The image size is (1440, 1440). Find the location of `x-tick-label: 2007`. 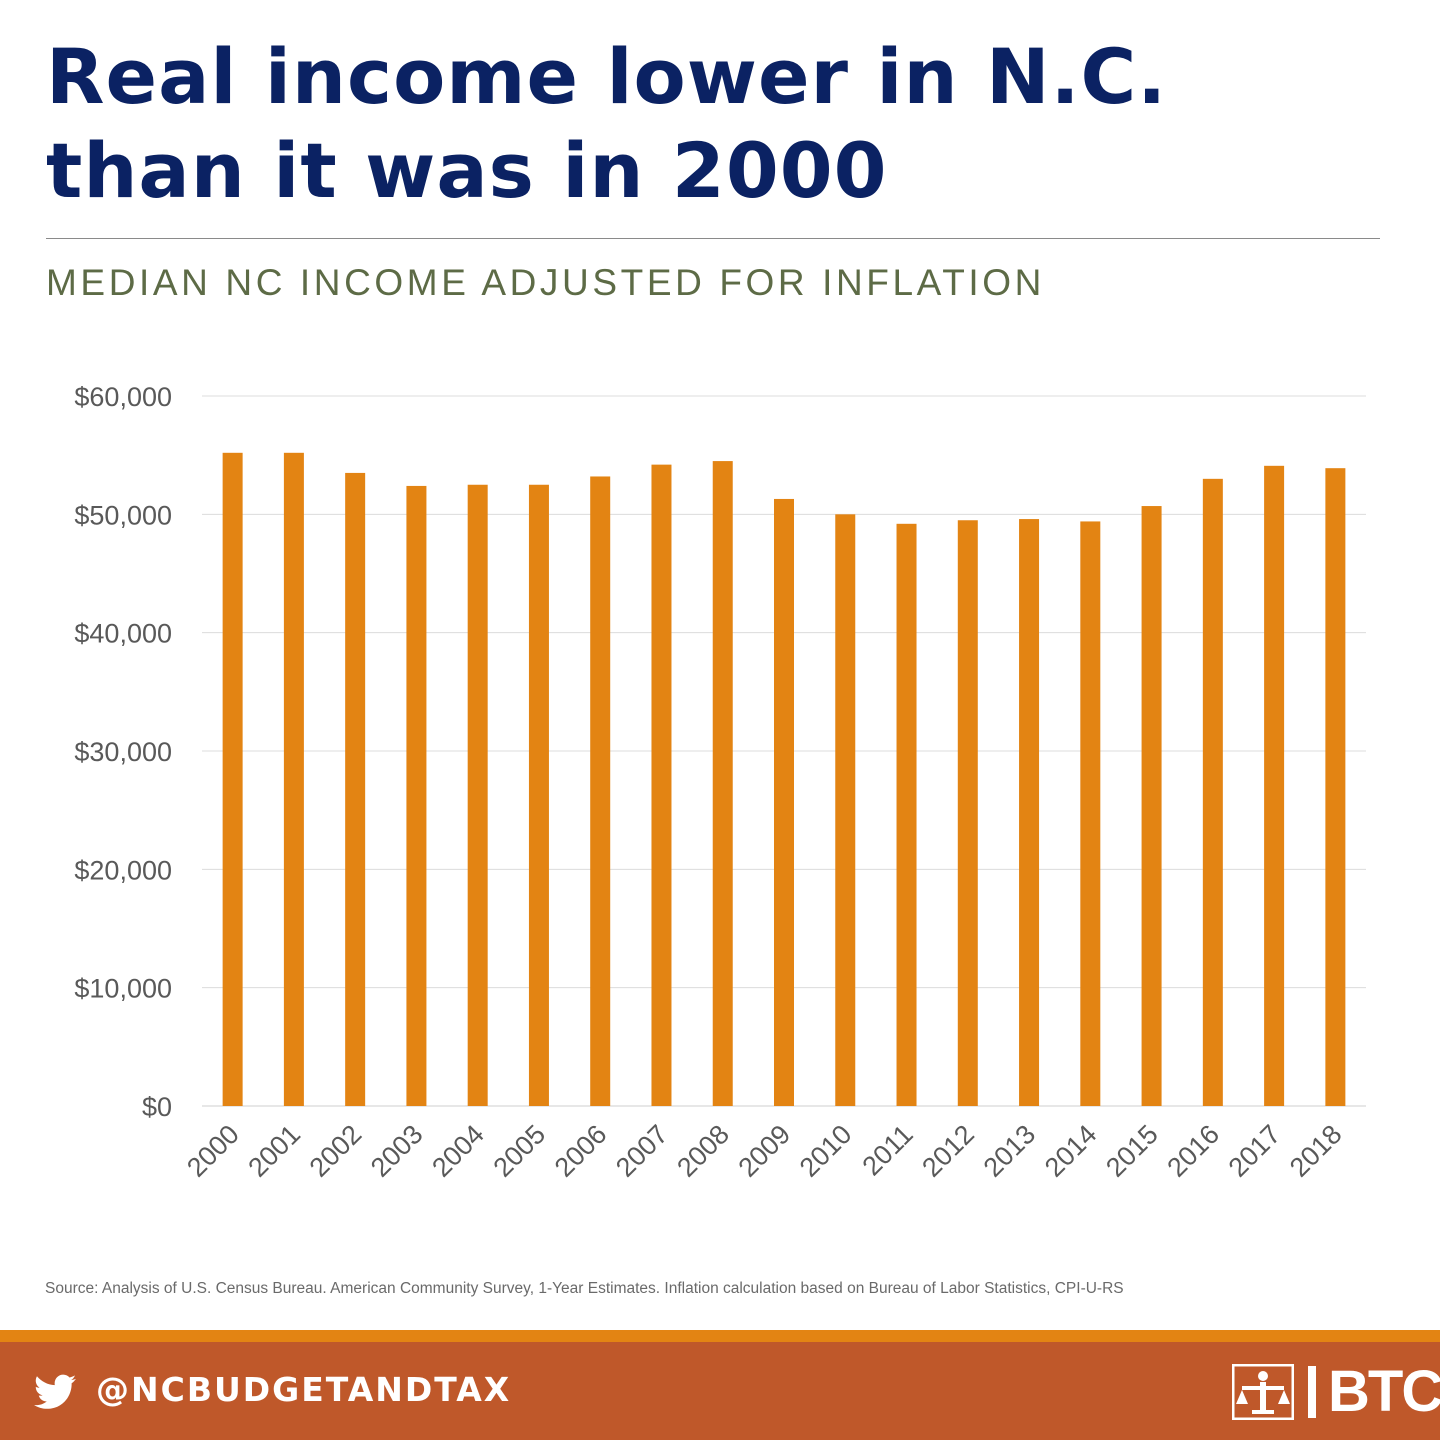

x-tick-label: 2007 is located at coordinates (642, 1151).